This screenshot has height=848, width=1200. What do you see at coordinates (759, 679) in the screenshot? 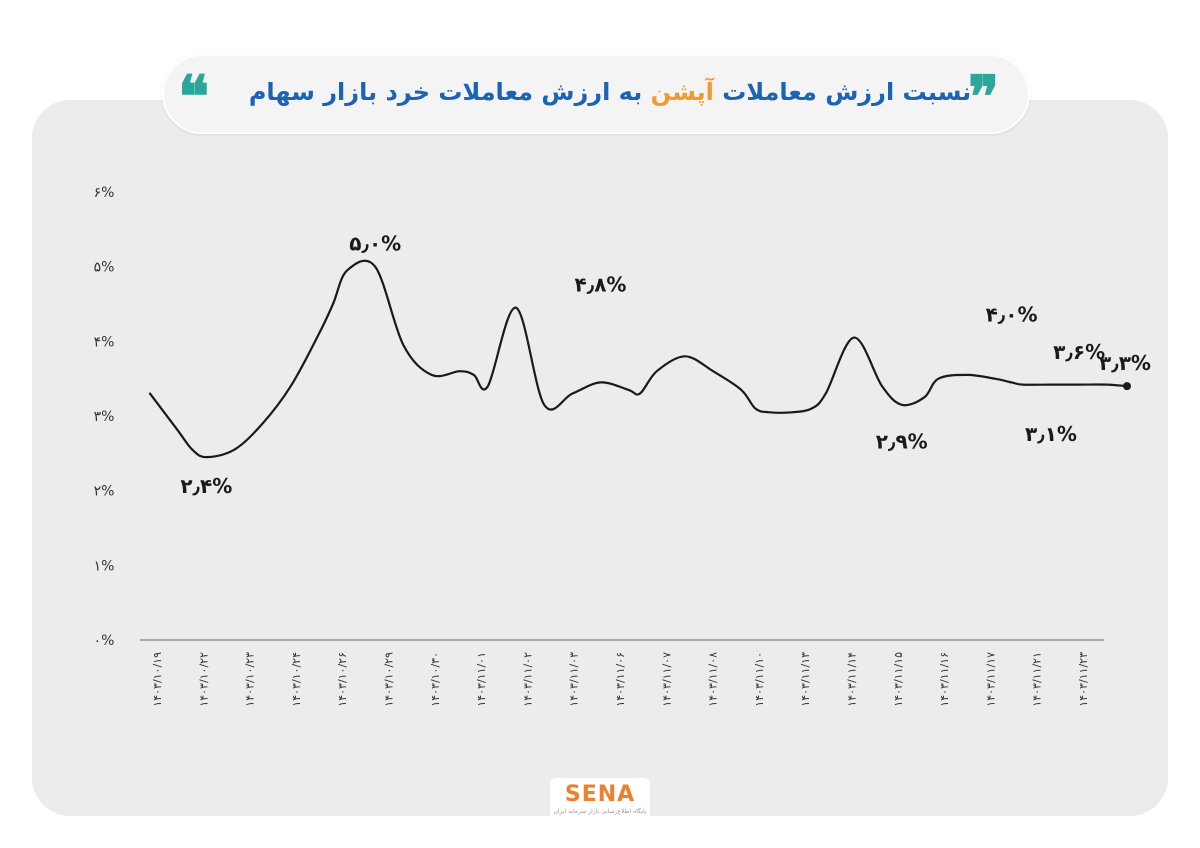
I see `x-tick-label: ۱۴۰۳/۱۱/۱۰` at bounding box center [759, 679].